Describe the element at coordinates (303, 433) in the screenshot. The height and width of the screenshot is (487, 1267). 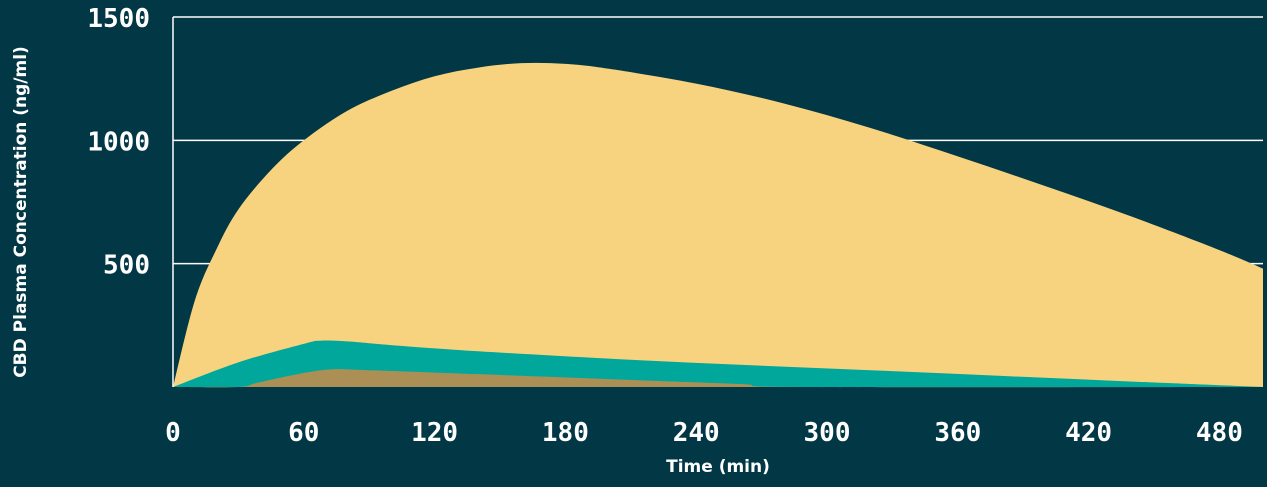
I see `x-tick-label: 60` at that location.